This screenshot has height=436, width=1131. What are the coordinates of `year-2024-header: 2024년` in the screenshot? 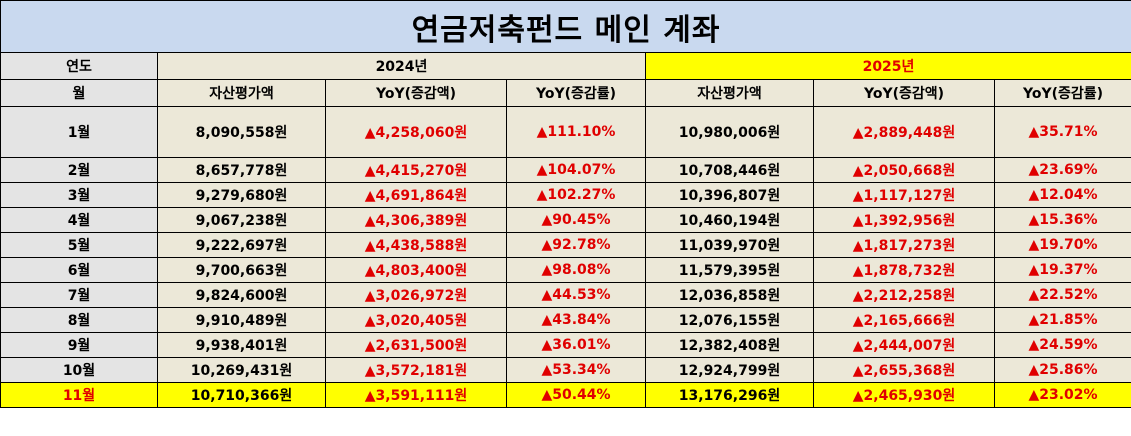 It's located at (401, 66).